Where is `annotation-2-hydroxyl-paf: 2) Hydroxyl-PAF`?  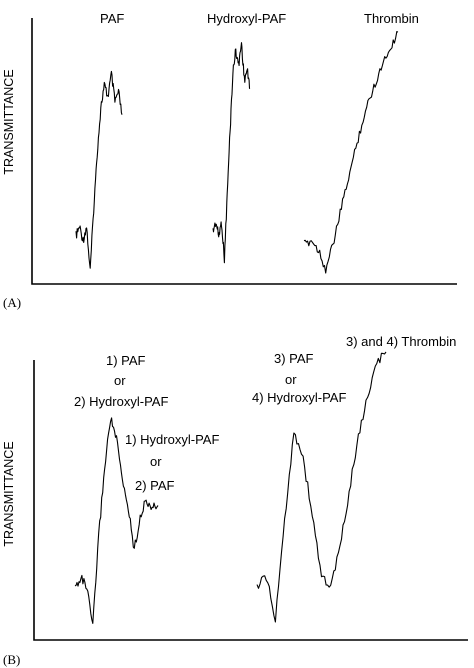 annotation-2-hydroxyl-paf: 2) Hydroxyl-PAF is located at coordinates (121, 401).